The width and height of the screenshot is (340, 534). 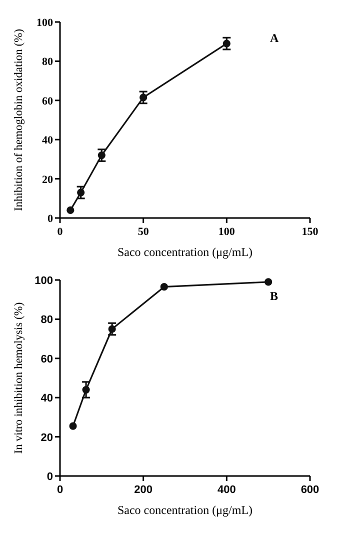 What do you see at coordinates (227, 232) in the screenshot?
I see `x-tick-label: 100` at bounding box center [227, 232].